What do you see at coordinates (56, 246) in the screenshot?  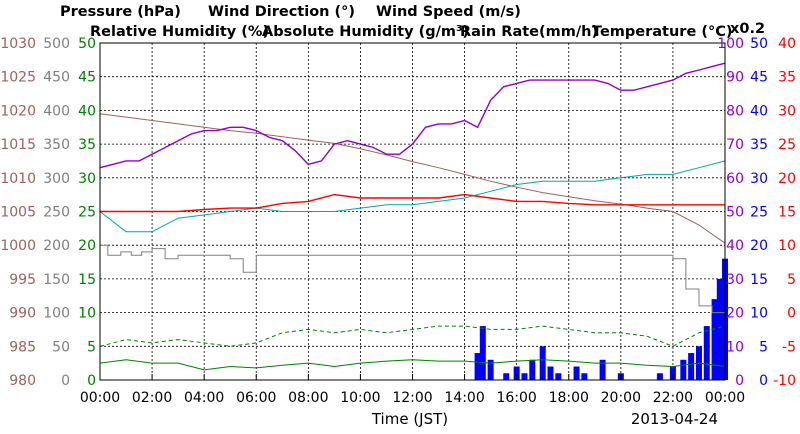 I see `wind-direction-tick-label: 200` at bounding box center [56, 246].